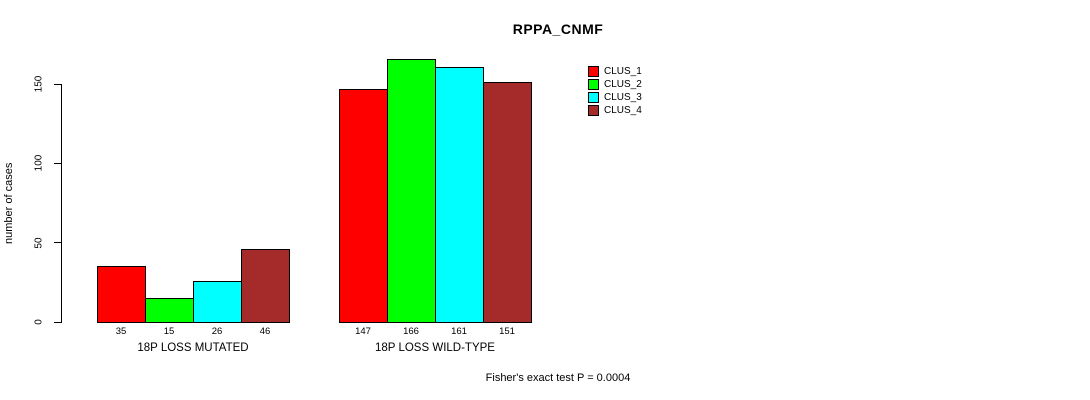 This screenshot has width=1090, height=400. Describe the element at coordinates (459, 331) in the screenshot. I see `bar-value-label: 161` at that location.